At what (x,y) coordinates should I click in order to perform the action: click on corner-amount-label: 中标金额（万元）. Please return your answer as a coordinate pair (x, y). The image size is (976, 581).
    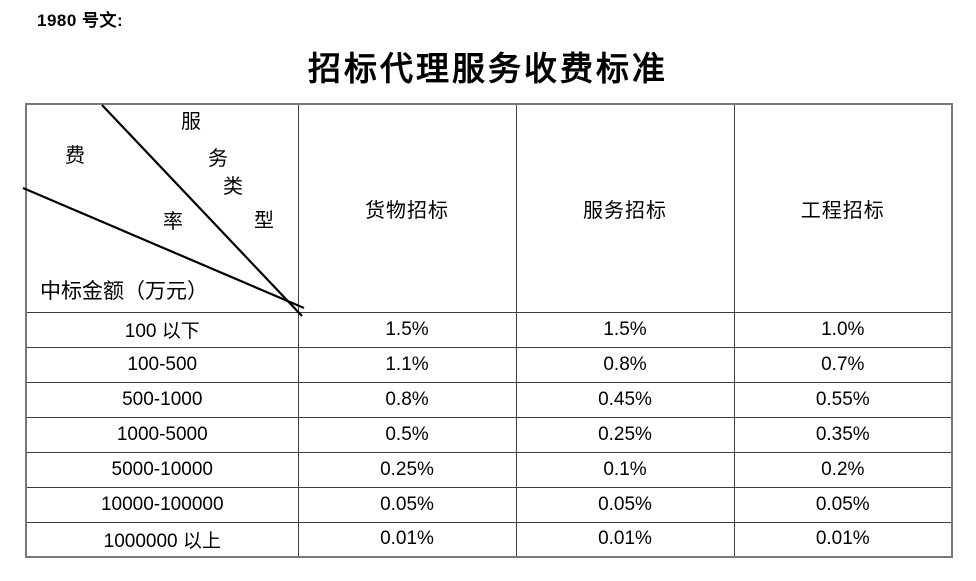
    Looking at the image, I should click on (124, 291).